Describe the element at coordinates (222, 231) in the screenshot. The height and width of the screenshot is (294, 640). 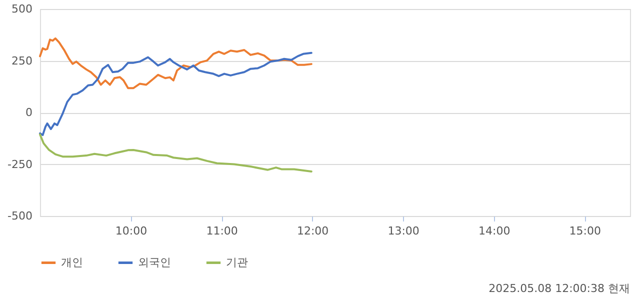
I see `x-tick-label: 11:00` at that location.